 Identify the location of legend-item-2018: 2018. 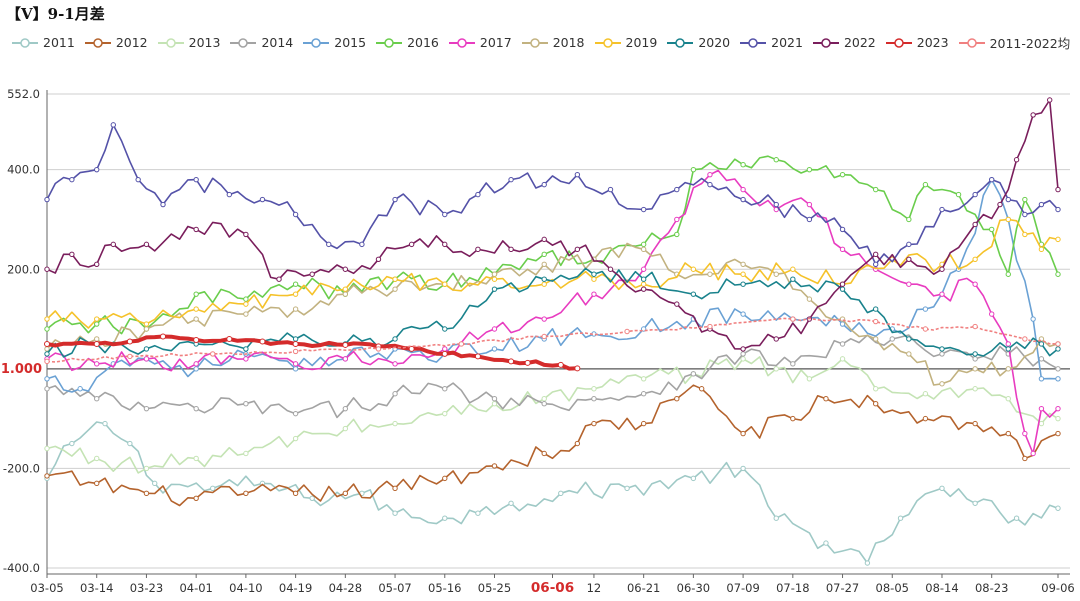
(553, 42).